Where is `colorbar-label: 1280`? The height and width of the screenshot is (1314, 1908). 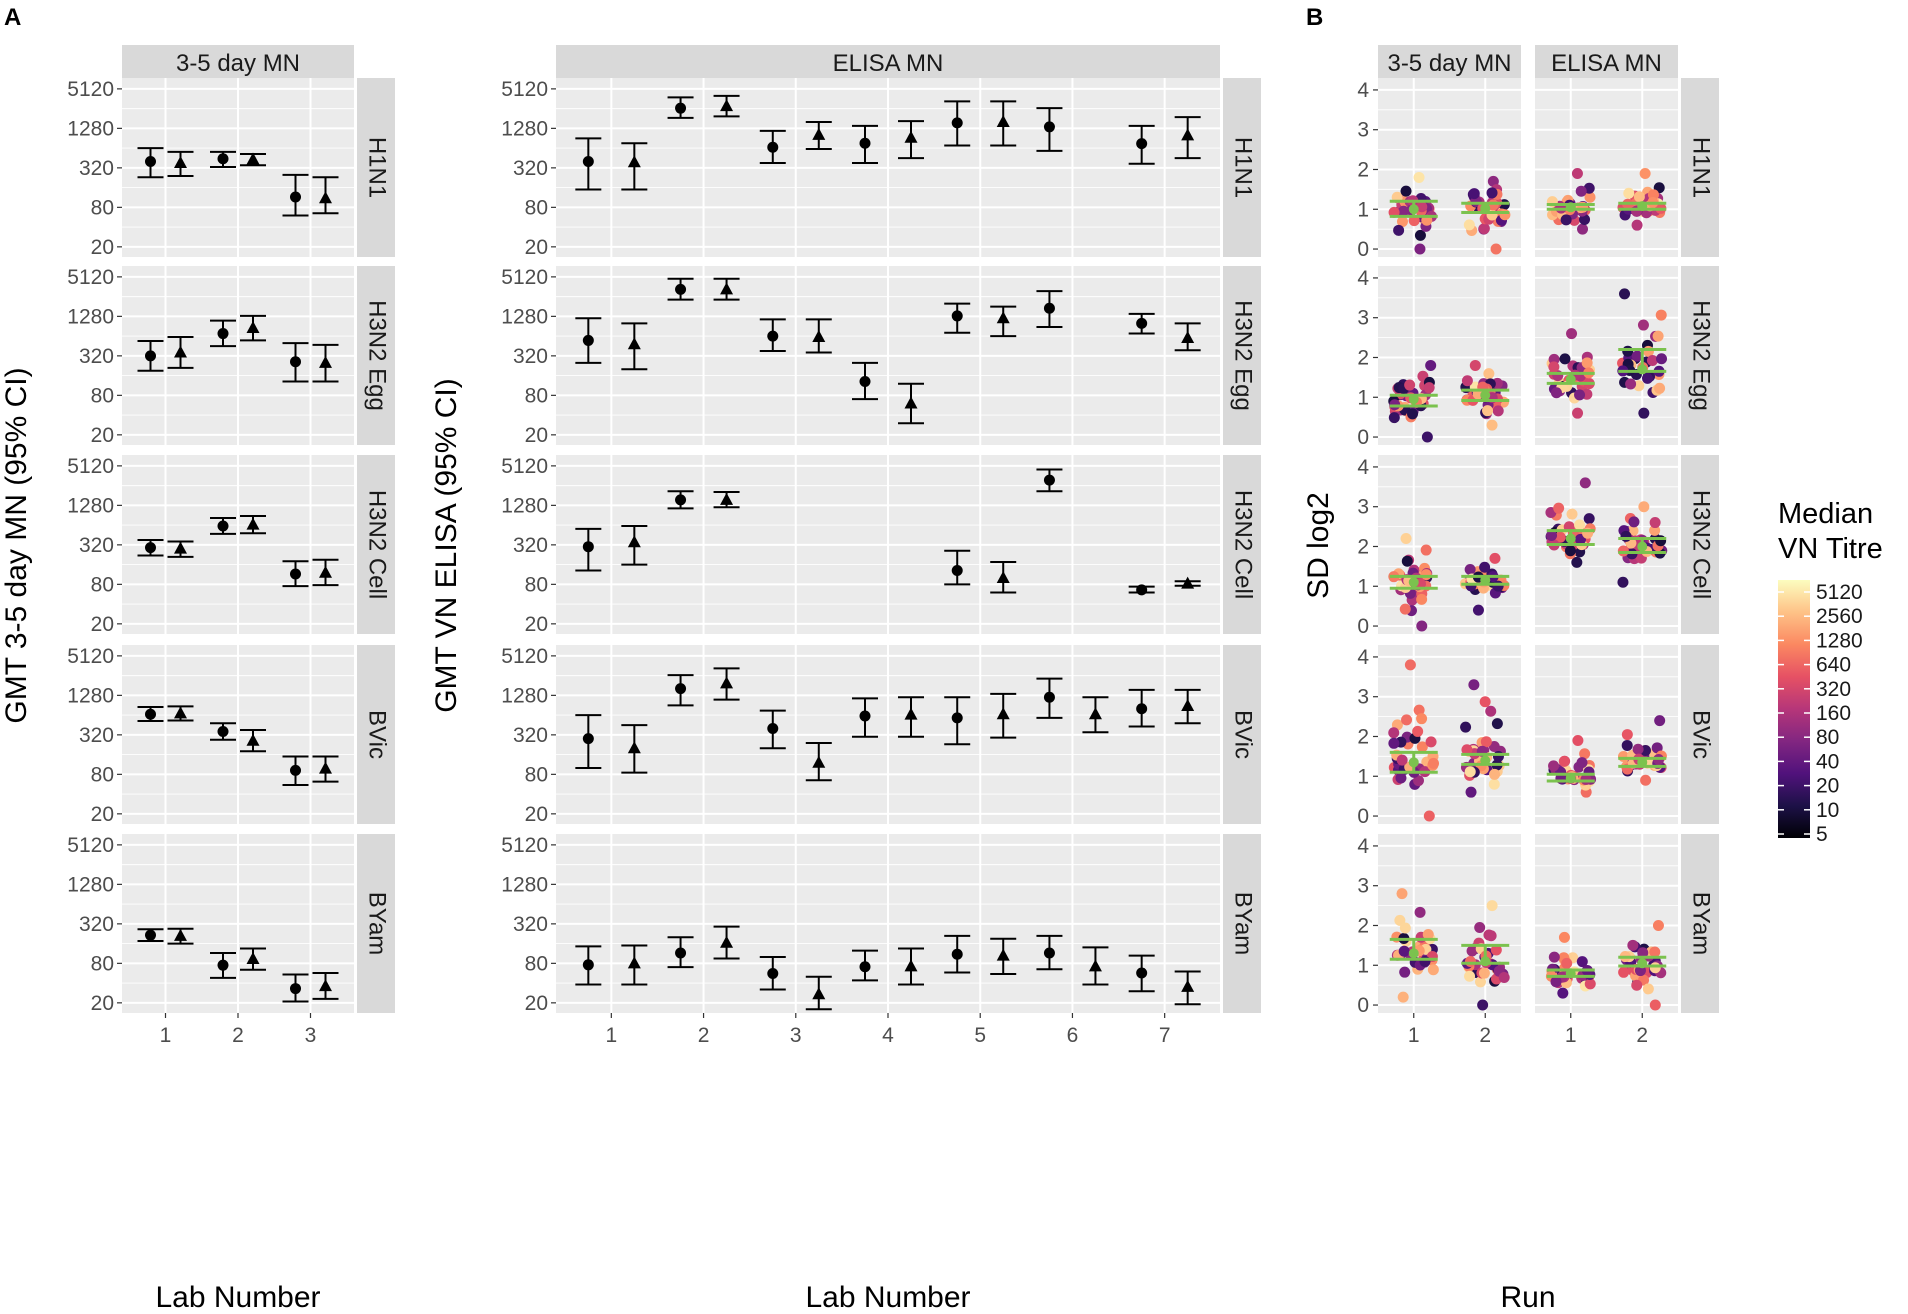
colorbar-label: 1280 is located at coordinates (1839, 640).